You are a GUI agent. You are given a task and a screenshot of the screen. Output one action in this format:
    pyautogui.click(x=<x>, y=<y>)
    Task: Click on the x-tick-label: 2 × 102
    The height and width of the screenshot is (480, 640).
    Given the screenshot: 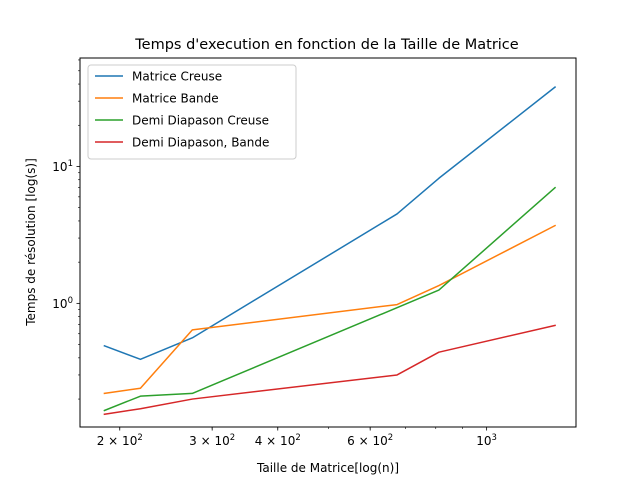 What is the action you would take?
    pyautogui.click(x=120, y=440)
    